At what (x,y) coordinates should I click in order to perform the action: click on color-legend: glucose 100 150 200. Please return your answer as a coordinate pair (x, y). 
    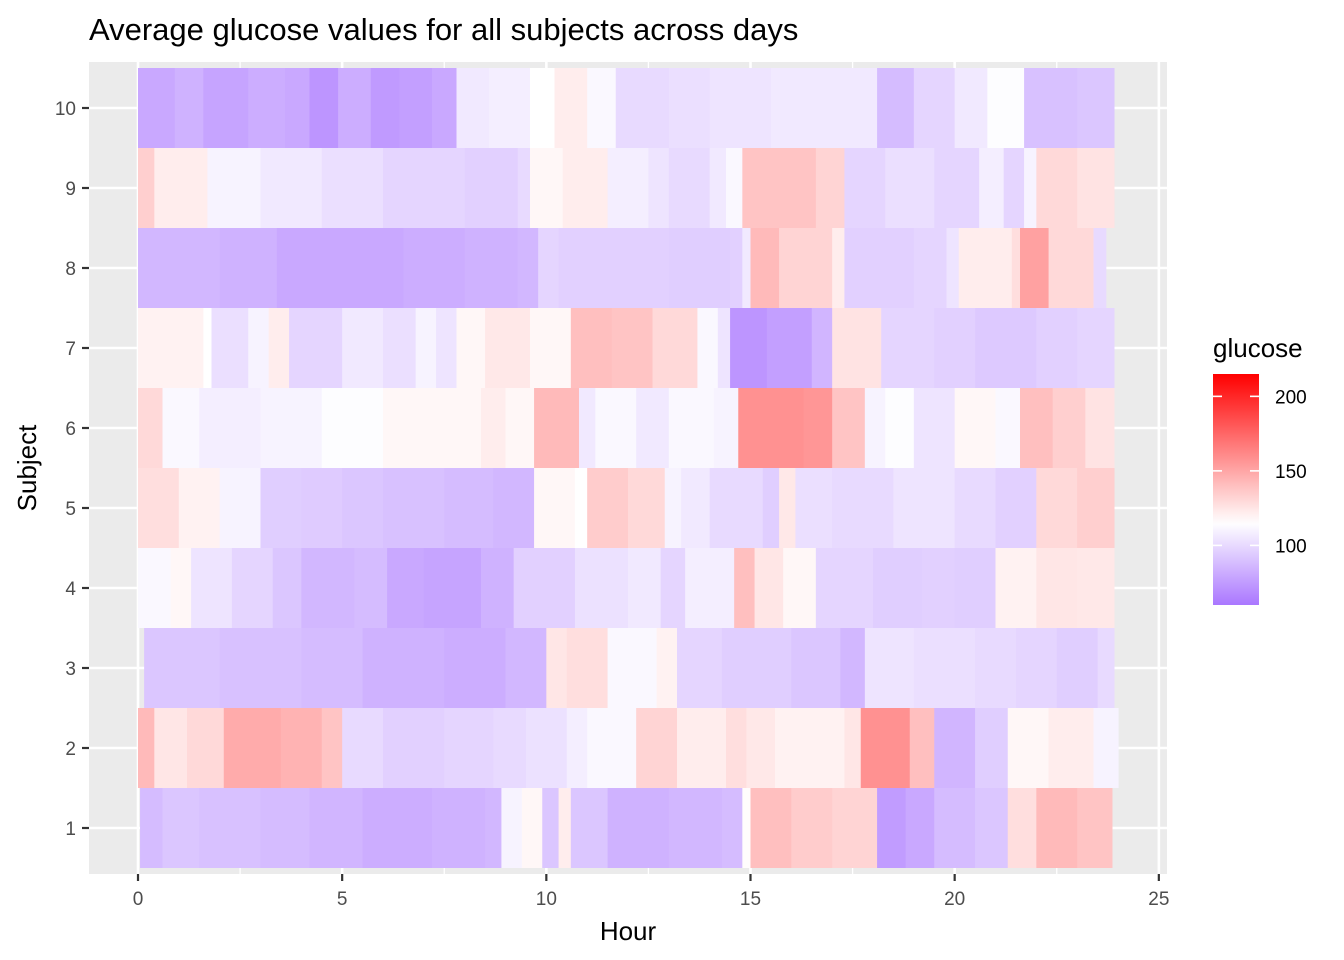
    Looking at the image, I should click on (1260, 469).